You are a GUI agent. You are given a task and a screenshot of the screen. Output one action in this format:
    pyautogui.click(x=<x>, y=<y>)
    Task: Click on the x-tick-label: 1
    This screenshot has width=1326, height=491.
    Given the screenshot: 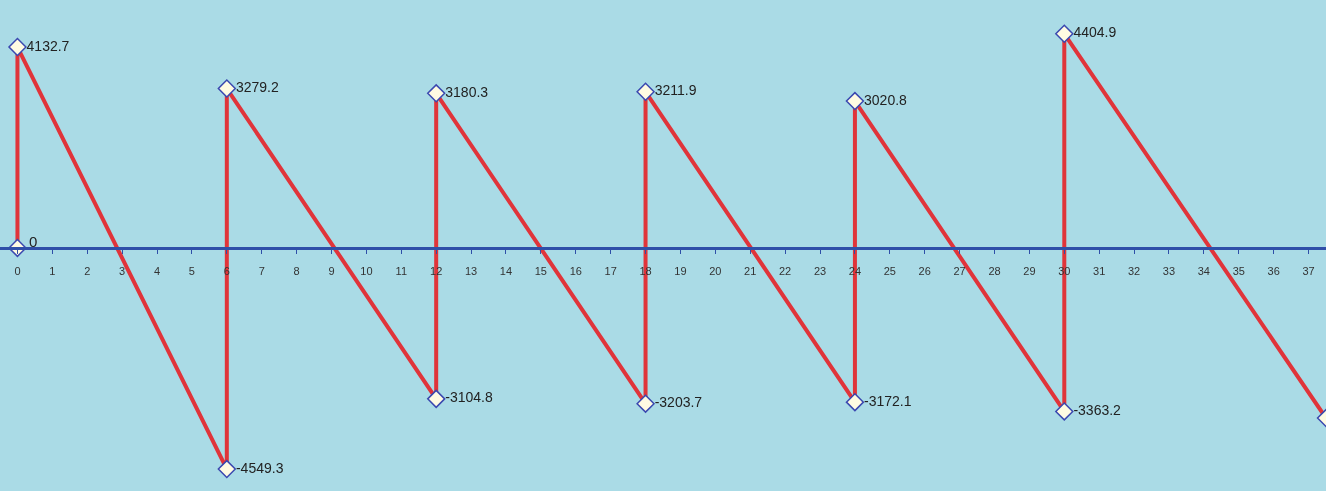 What is the action you would take?
    pyautogui.click(x=52, y=271)
    